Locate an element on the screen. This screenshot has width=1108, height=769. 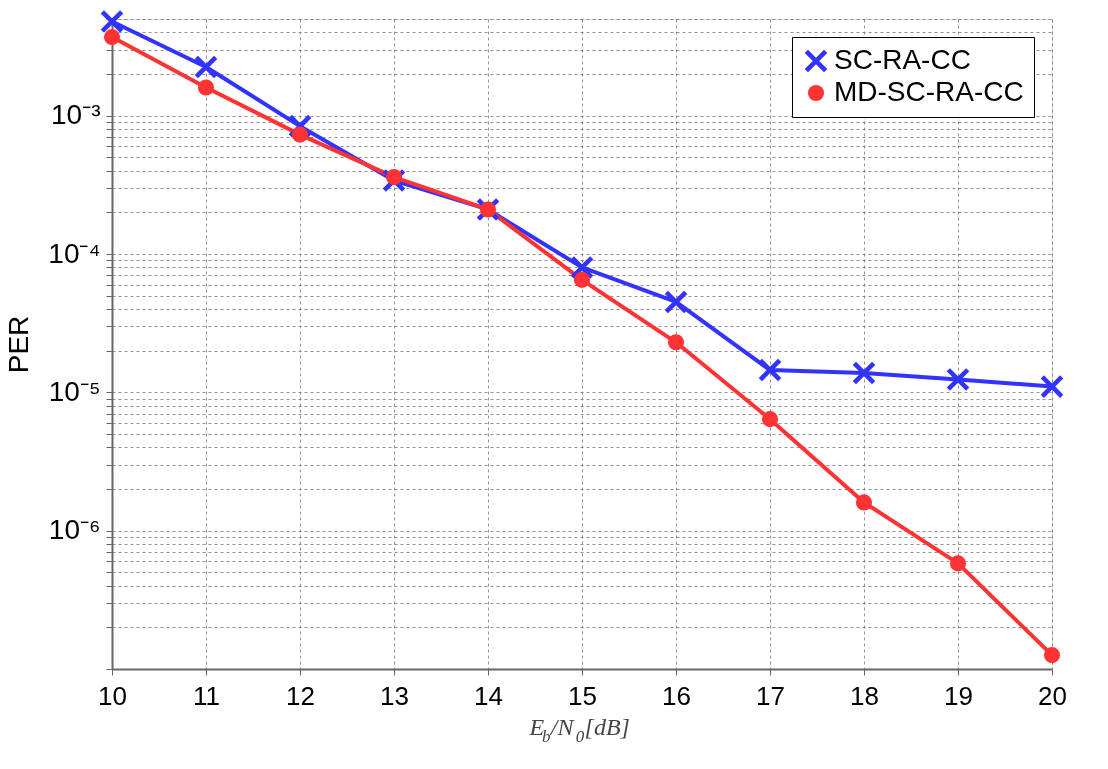
x-tick-label: 13 is located at coordinates (394, 695).